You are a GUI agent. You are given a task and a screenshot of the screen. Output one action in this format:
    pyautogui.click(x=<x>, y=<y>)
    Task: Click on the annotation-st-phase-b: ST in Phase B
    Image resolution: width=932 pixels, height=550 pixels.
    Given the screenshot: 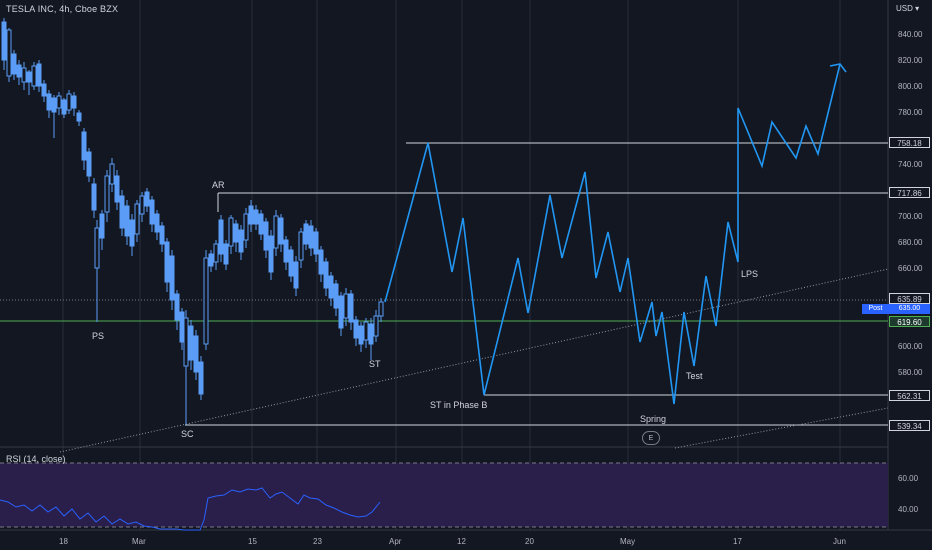 What is the action you would take?
    pyautogui.click(x=459, y=405)
    